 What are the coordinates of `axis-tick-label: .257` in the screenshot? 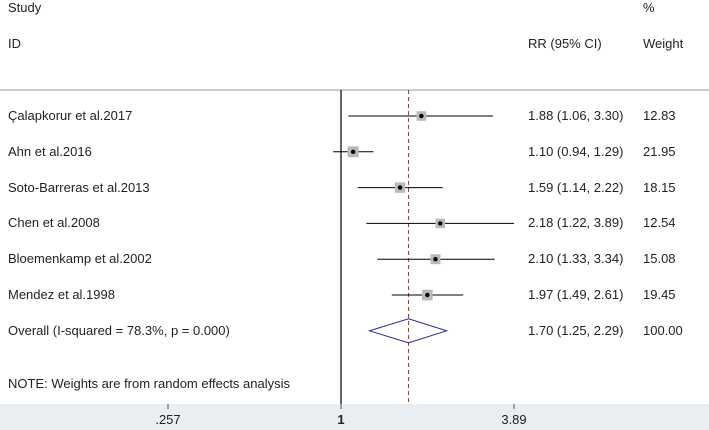 It's located at (167, 419).